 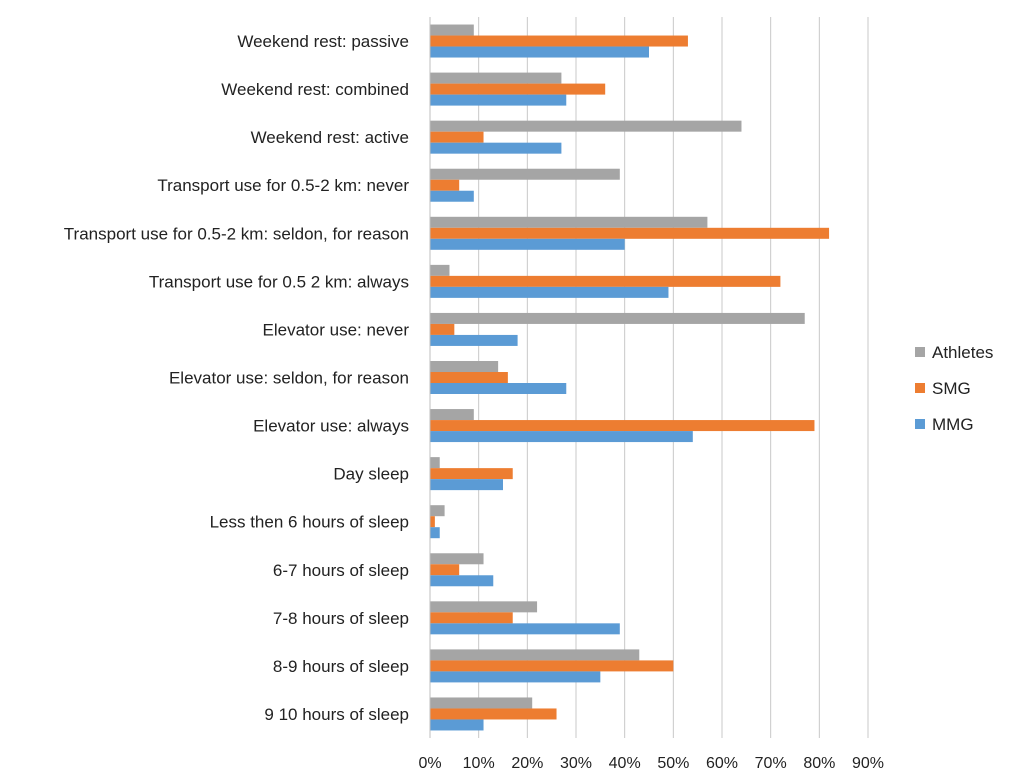 What do you see at coordinates (315, 89) in the screenshot?
I see `category-label: Weekend rest: combined` at bounding box center [315, 89].